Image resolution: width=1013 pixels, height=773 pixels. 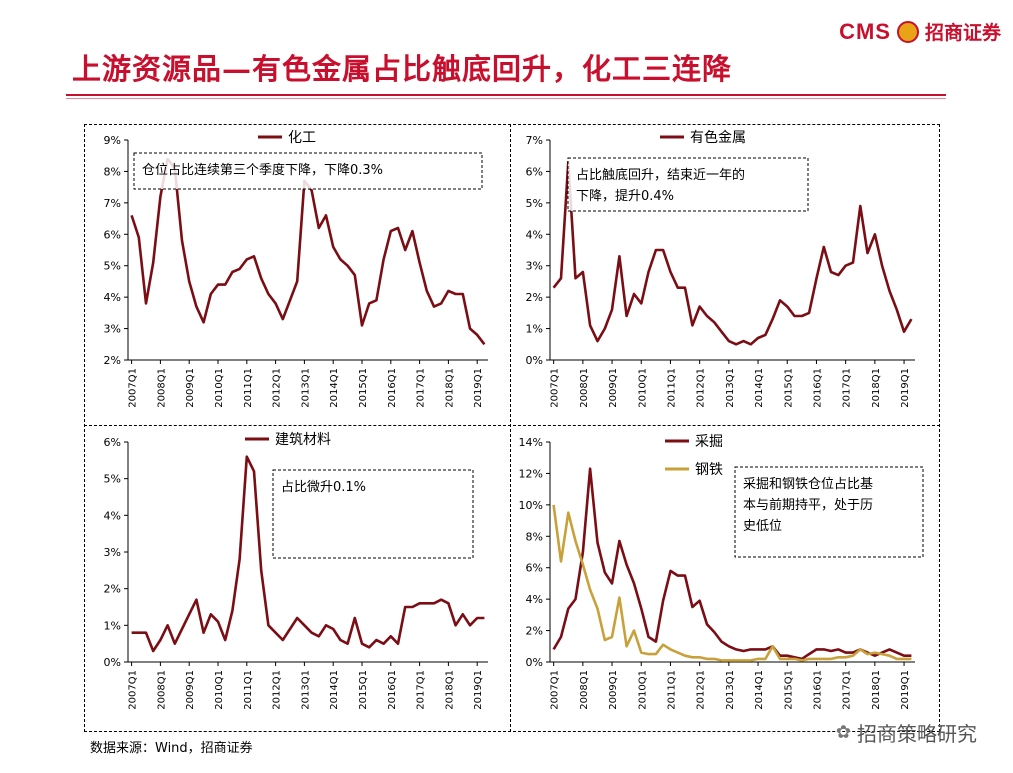 I want to click on y-tick-label: 10%, so click(x=531, y=505).